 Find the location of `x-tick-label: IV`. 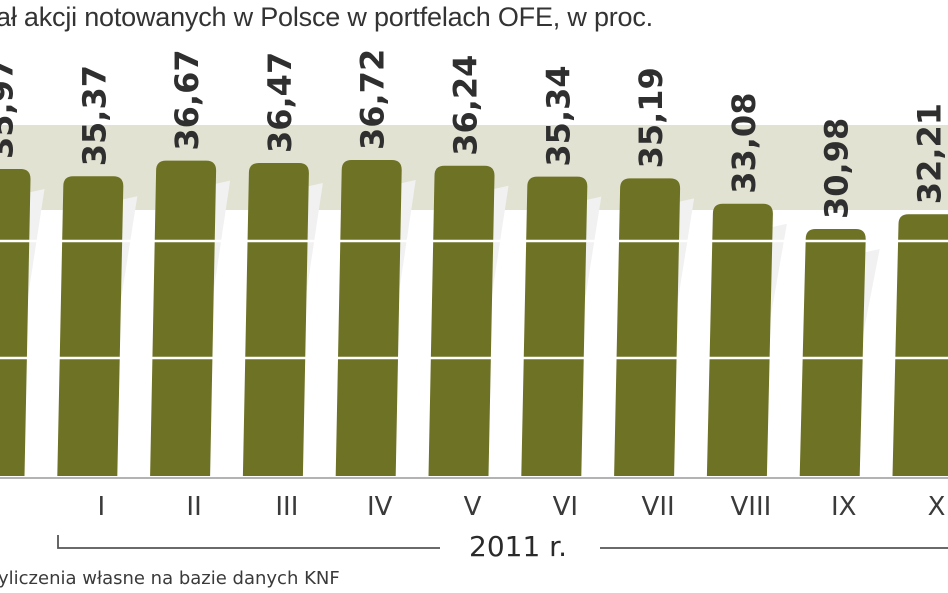

x-tick-label: IV is located at coordinates (380, 507).